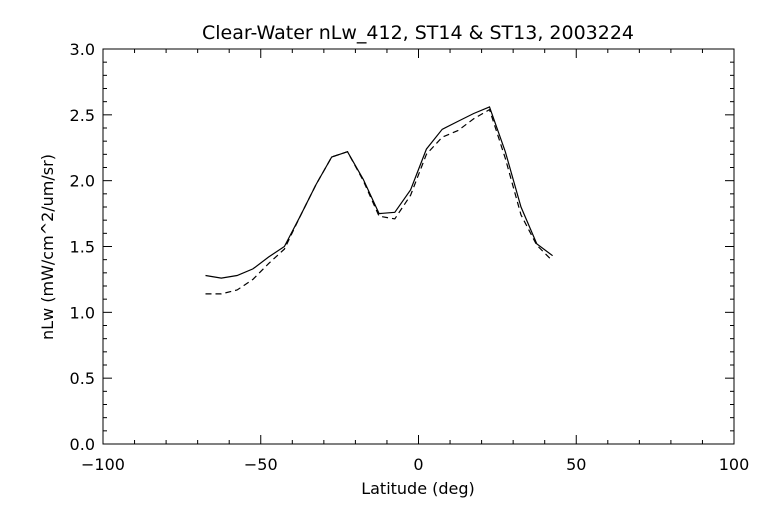 Image resolution: width=768 pixels, height=516 pixels. What do you see at coordinates (418, 464) in the screenshot?
I see `x-tick-label: 0` at bounding box center [418, 464].